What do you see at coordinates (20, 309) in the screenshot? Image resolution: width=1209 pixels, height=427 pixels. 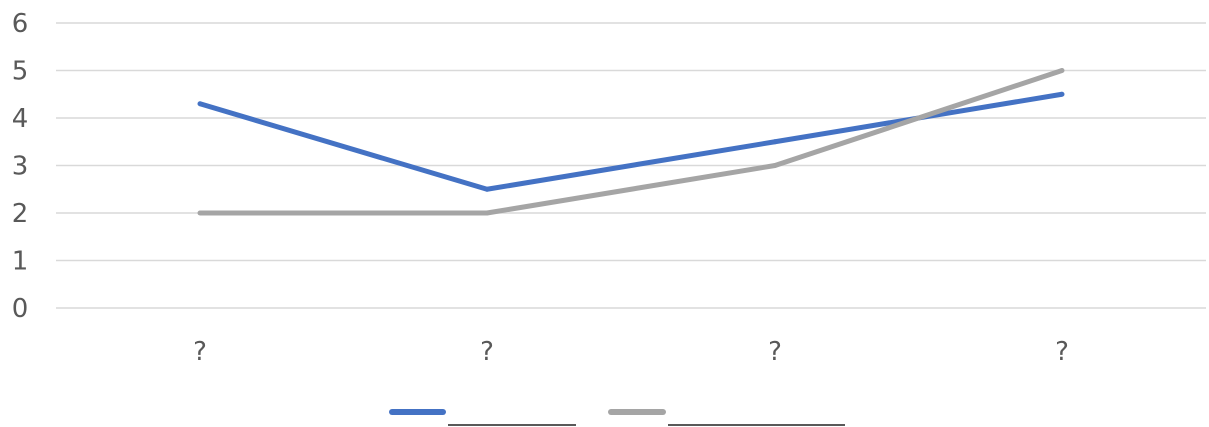 I see `y-tick-label: 0` at bounding box center [20, 309].